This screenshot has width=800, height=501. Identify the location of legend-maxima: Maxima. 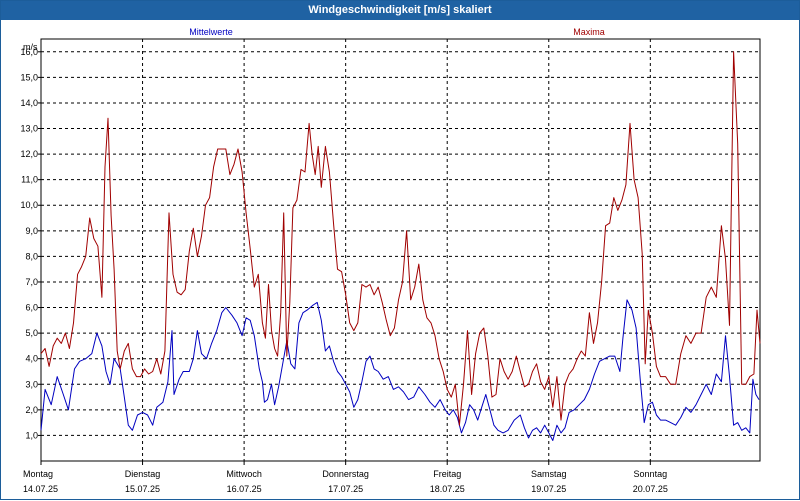
(589, 32).